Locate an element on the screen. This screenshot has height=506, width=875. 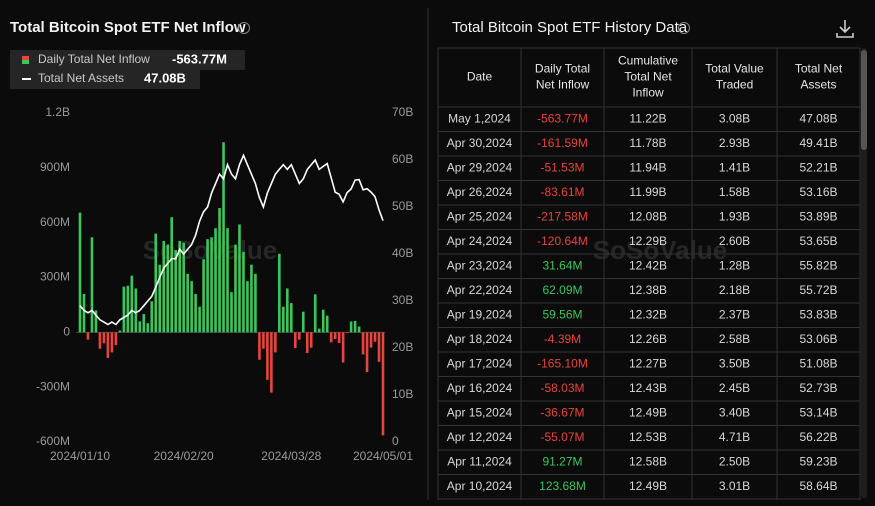
y2-tick-label: 20B is located at coordinates (402, 347).